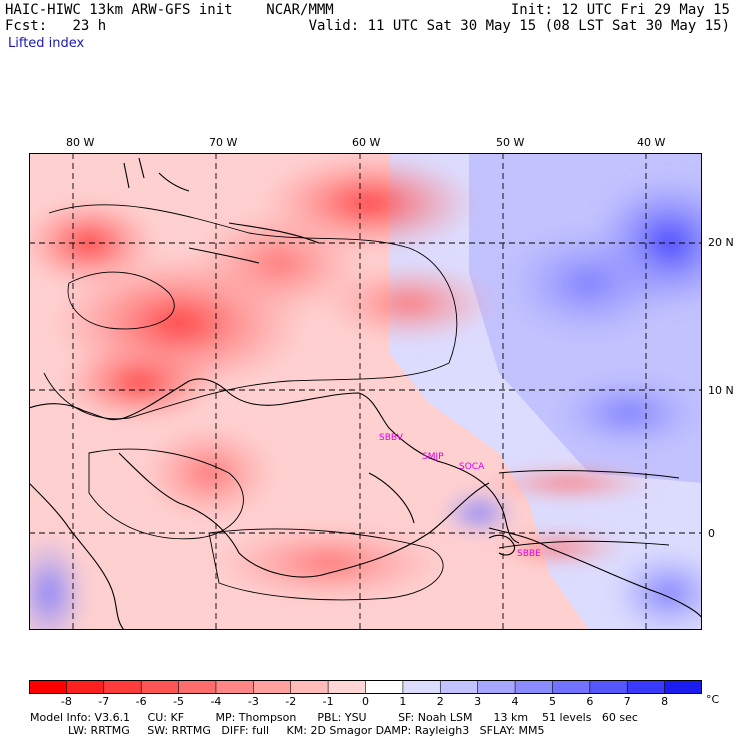  Describe the element at coordinates (216, 701) in the screenshot. I see `colorbar-tick-label: -4` at that location.